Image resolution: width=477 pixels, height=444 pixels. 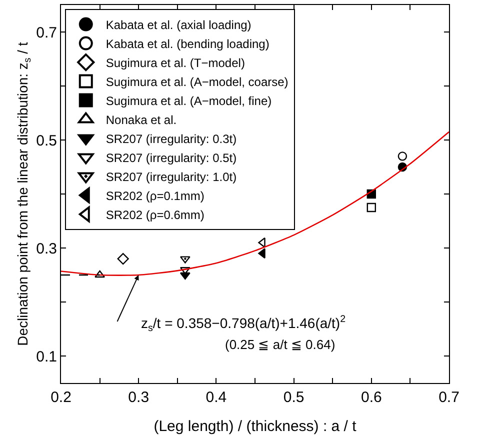 I want to click on x-tick-label: 0.5, so click(x=293, y=397).